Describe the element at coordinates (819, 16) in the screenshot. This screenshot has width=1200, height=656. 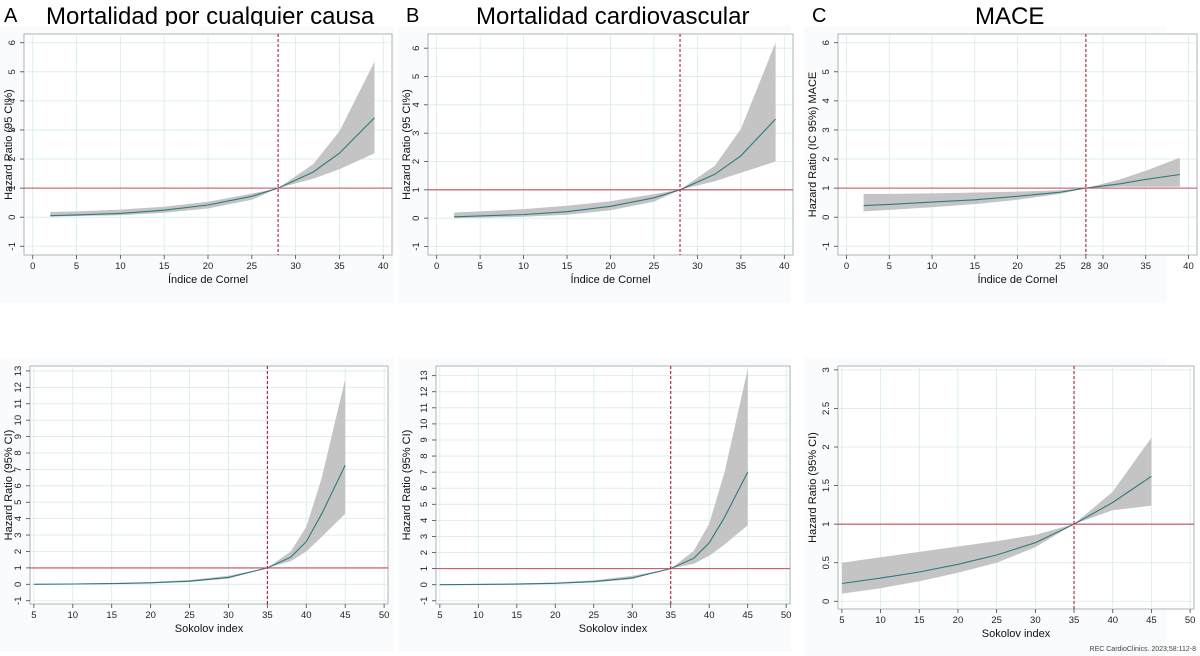
I see `panel-letter-c: C` at that location.